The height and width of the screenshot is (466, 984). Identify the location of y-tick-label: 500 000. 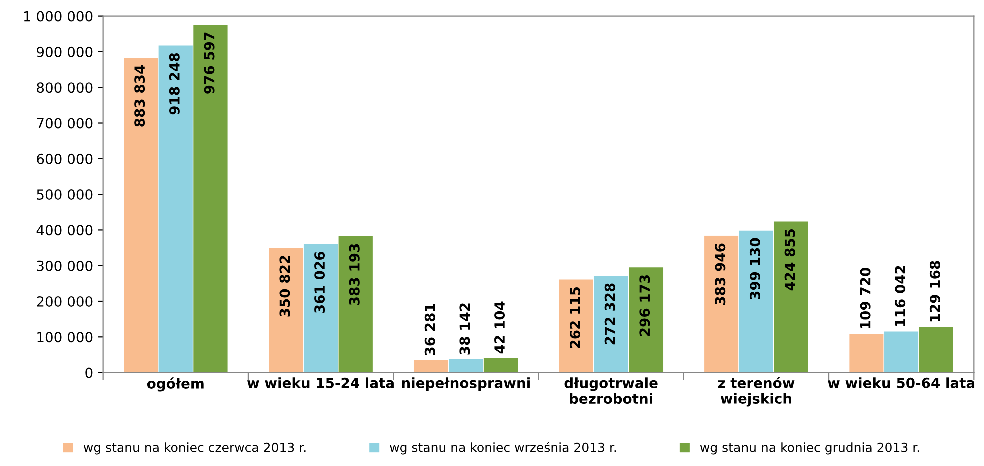
(65, 195).